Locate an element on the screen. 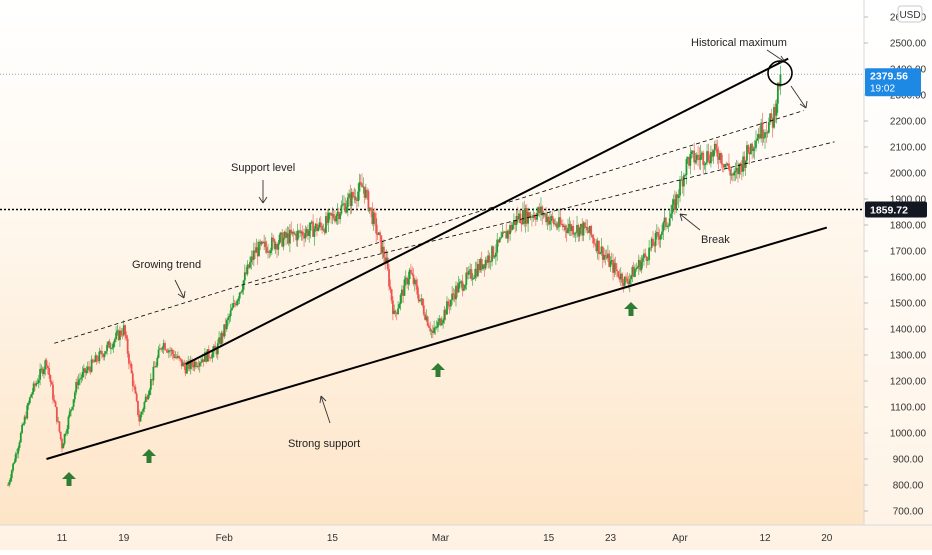  circle-marker-icon is located at coordinates (780, 73).